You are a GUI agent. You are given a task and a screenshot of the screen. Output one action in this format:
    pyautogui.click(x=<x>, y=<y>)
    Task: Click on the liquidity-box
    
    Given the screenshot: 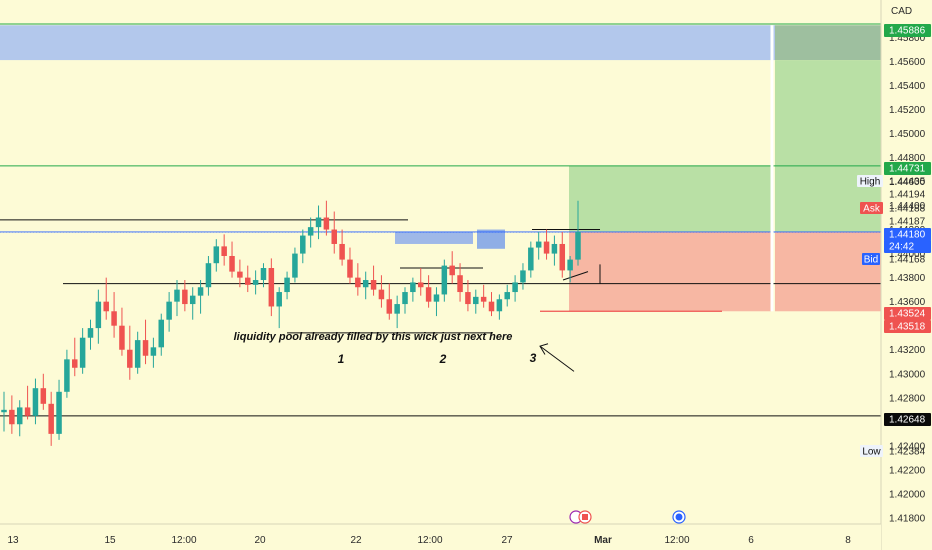 What is the action you would take?
    pyautogui.click(x=434, y=237)
    